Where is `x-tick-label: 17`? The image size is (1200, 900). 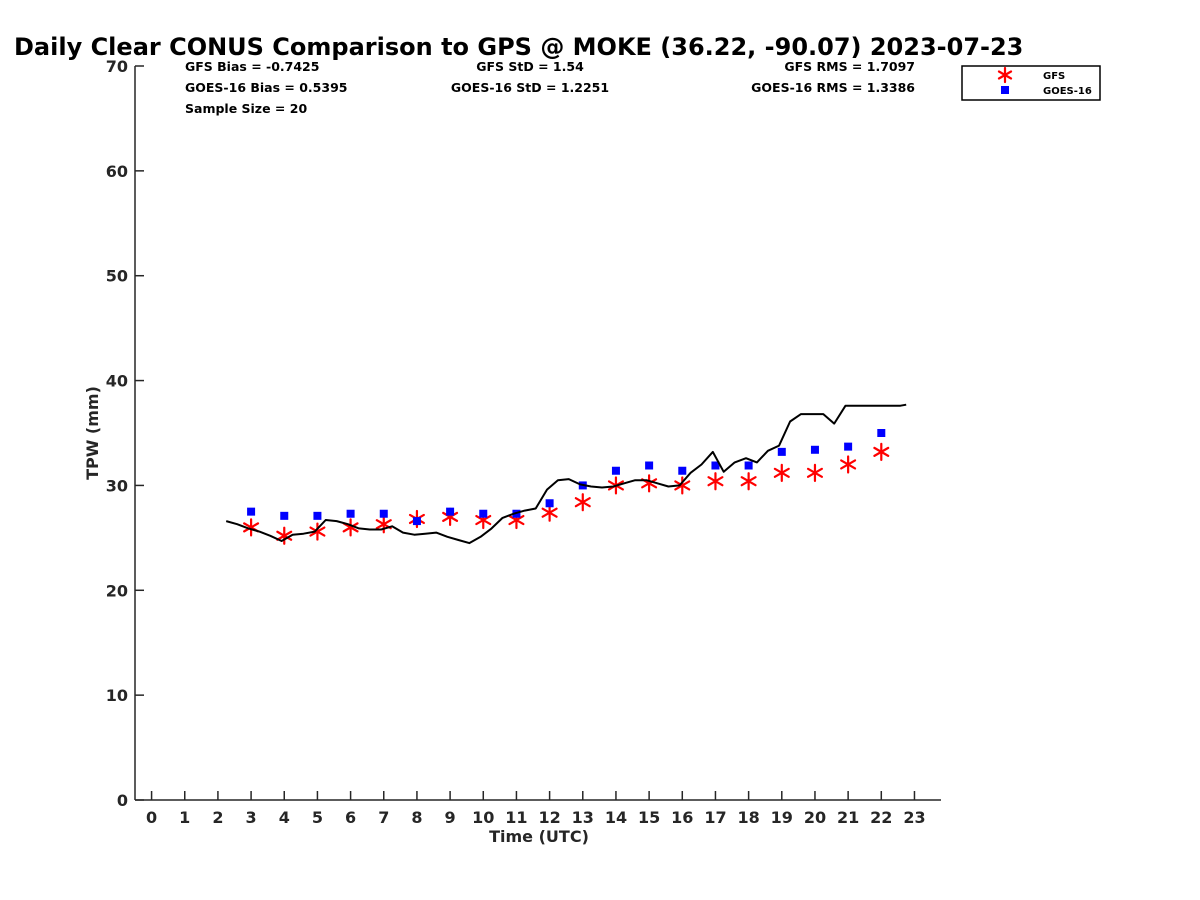 x-tick-label: 17 is located at coordinates (715, 817).